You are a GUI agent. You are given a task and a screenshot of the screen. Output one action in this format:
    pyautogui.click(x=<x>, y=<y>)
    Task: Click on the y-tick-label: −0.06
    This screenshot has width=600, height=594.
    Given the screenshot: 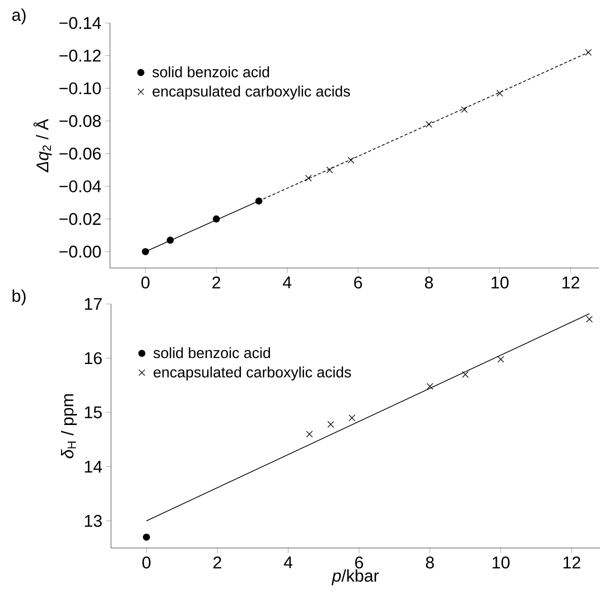 What is the action you would take?
    pyautogui.click(x=80, y=154)
    